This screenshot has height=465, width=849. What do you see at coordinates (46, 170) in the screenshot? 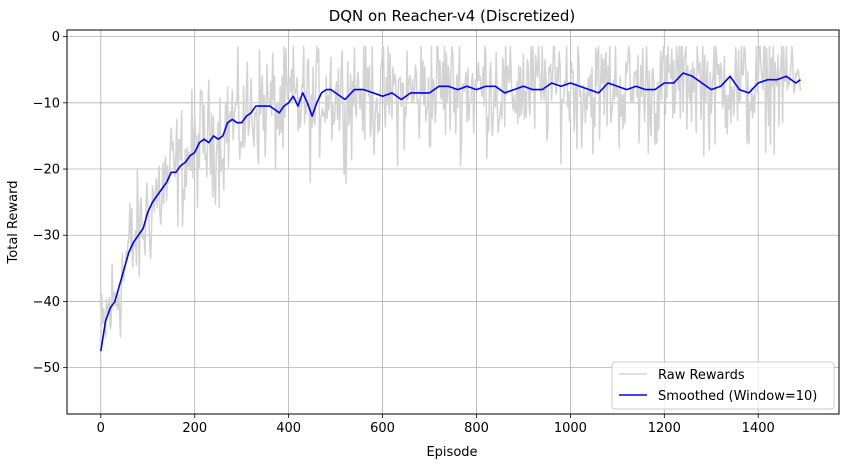
I see `y-tick-label: −20` at bounding box center [46, 170].